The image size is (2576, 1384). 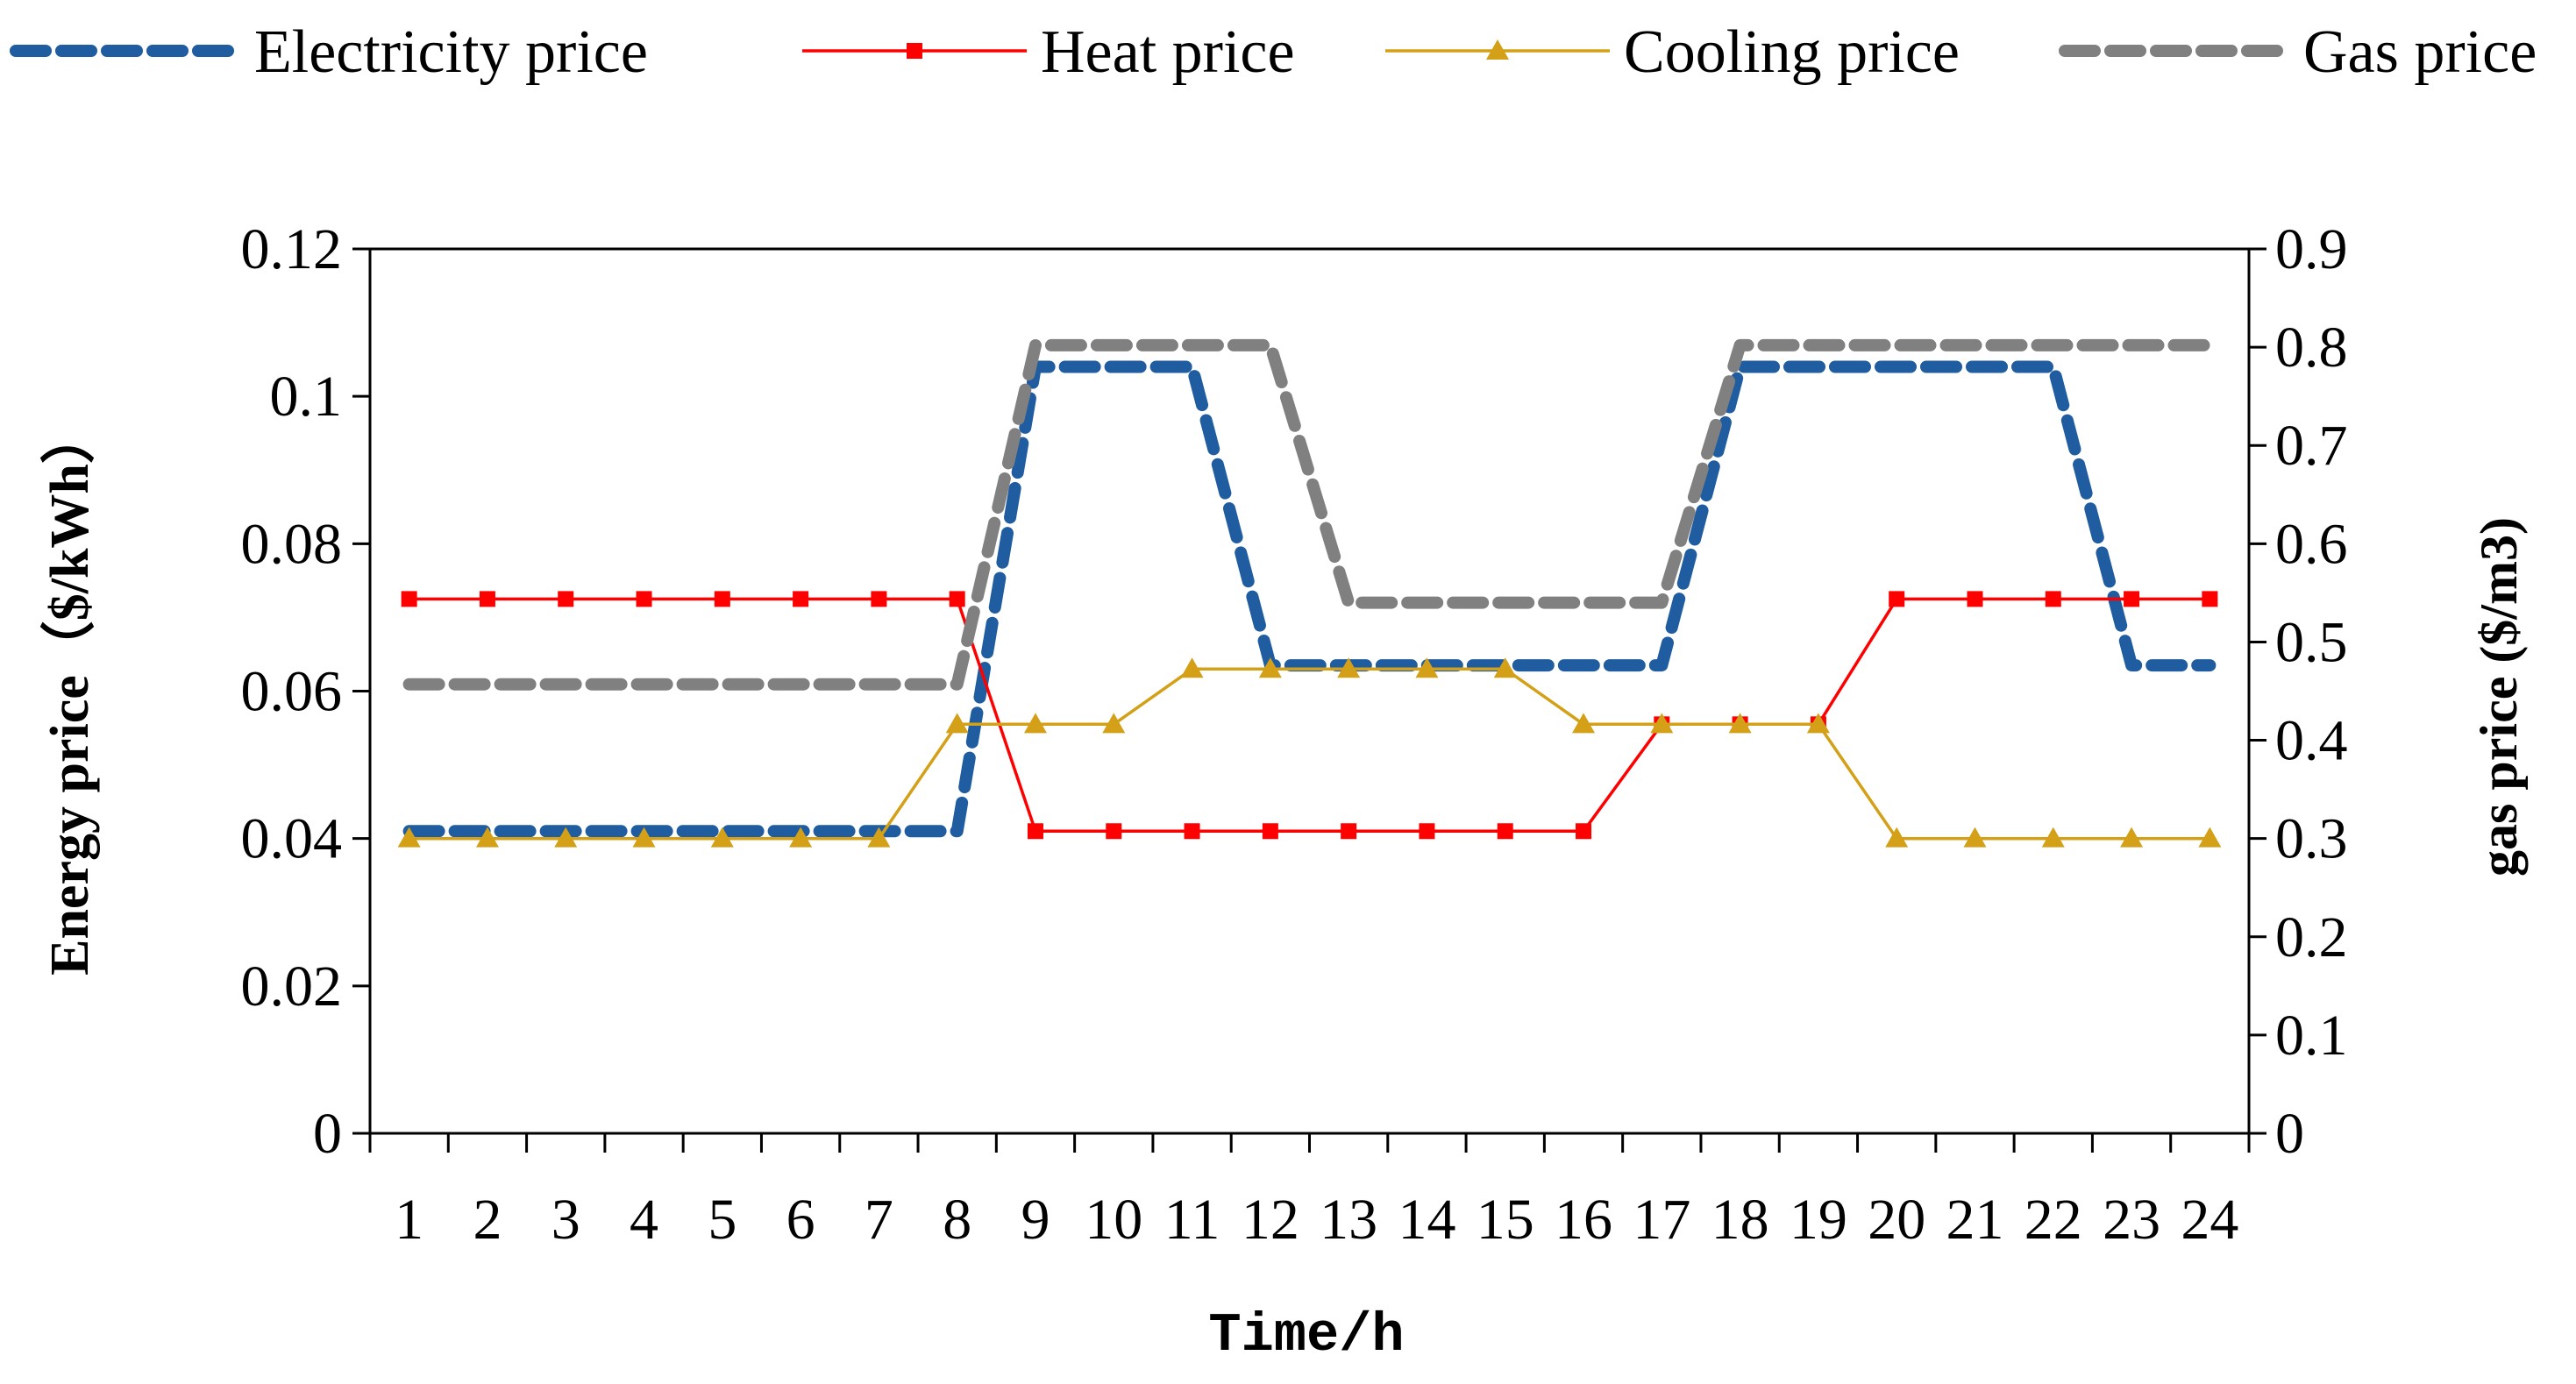 I want to click on x-tick-label: 13, so click(x=1348, y=1220).